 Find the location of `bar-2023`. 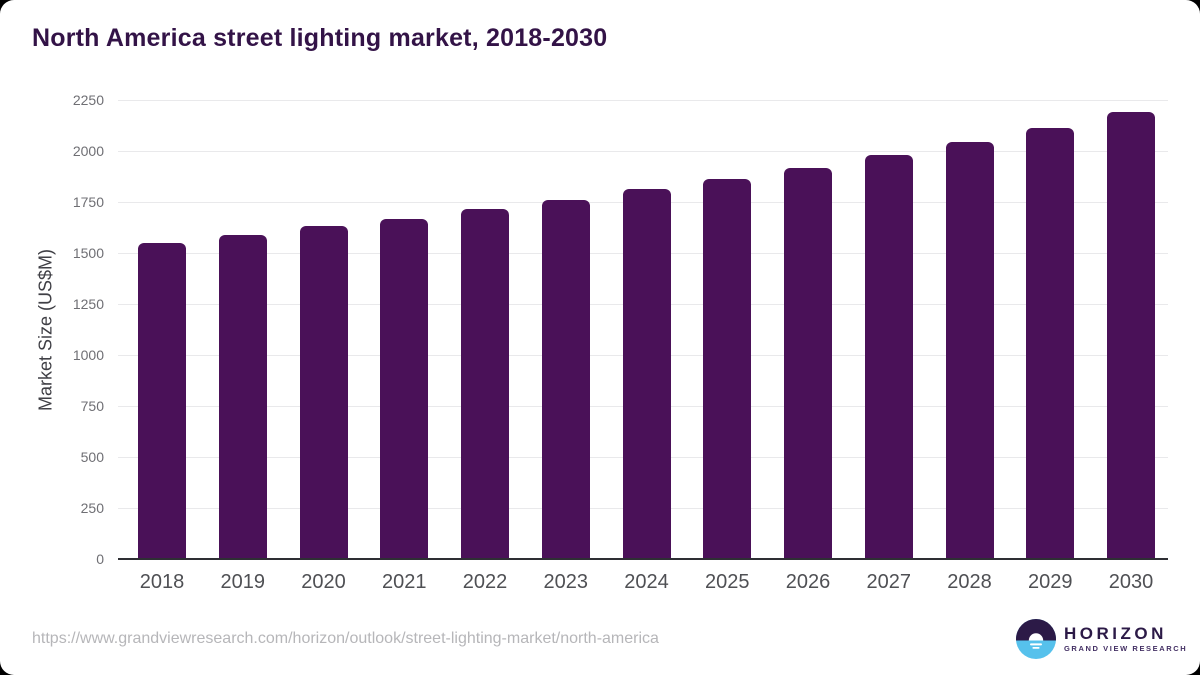

bar-2023 is located at coordinates (565, 379).